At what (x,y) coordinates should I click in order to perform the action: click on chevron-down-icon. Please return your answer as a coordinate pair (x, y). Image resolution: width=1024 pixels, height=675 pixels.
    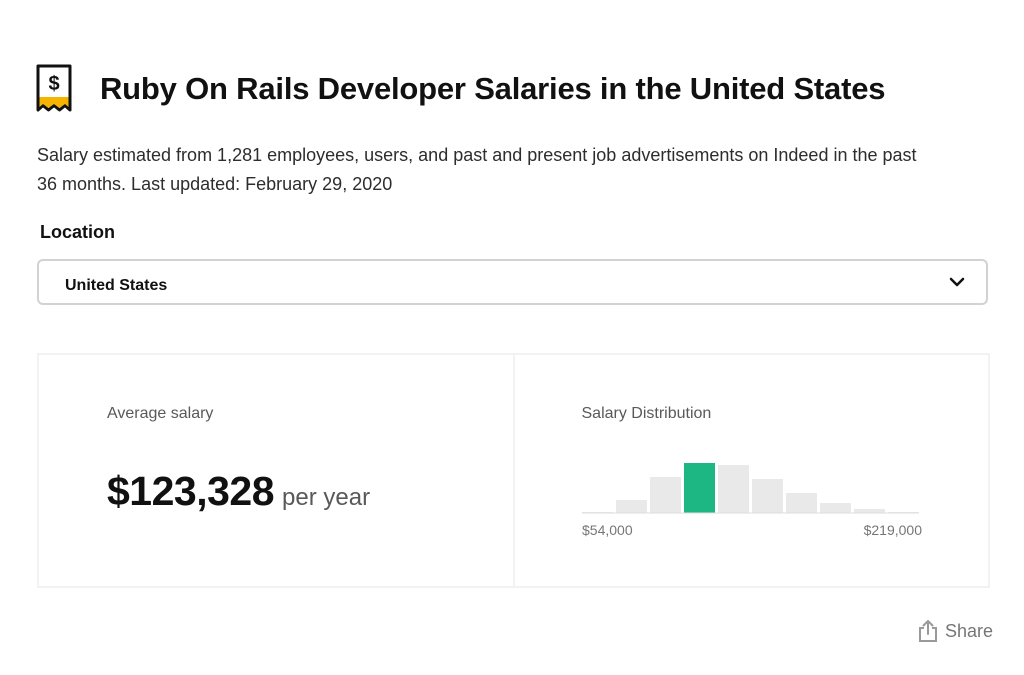
    Looking at the image, I should click on (957, 282).